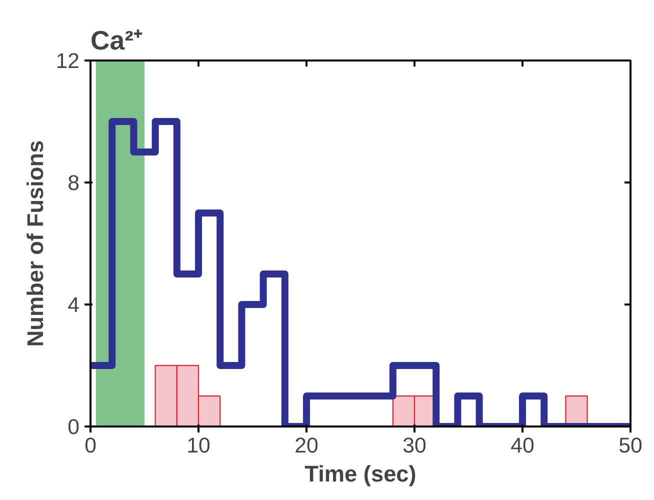 Image resolution: width=654 pixels, height=500 pixels. Describe the element at coordinates (306, 446) in the screenshot. I see `x-tick-label: 20` at that location.